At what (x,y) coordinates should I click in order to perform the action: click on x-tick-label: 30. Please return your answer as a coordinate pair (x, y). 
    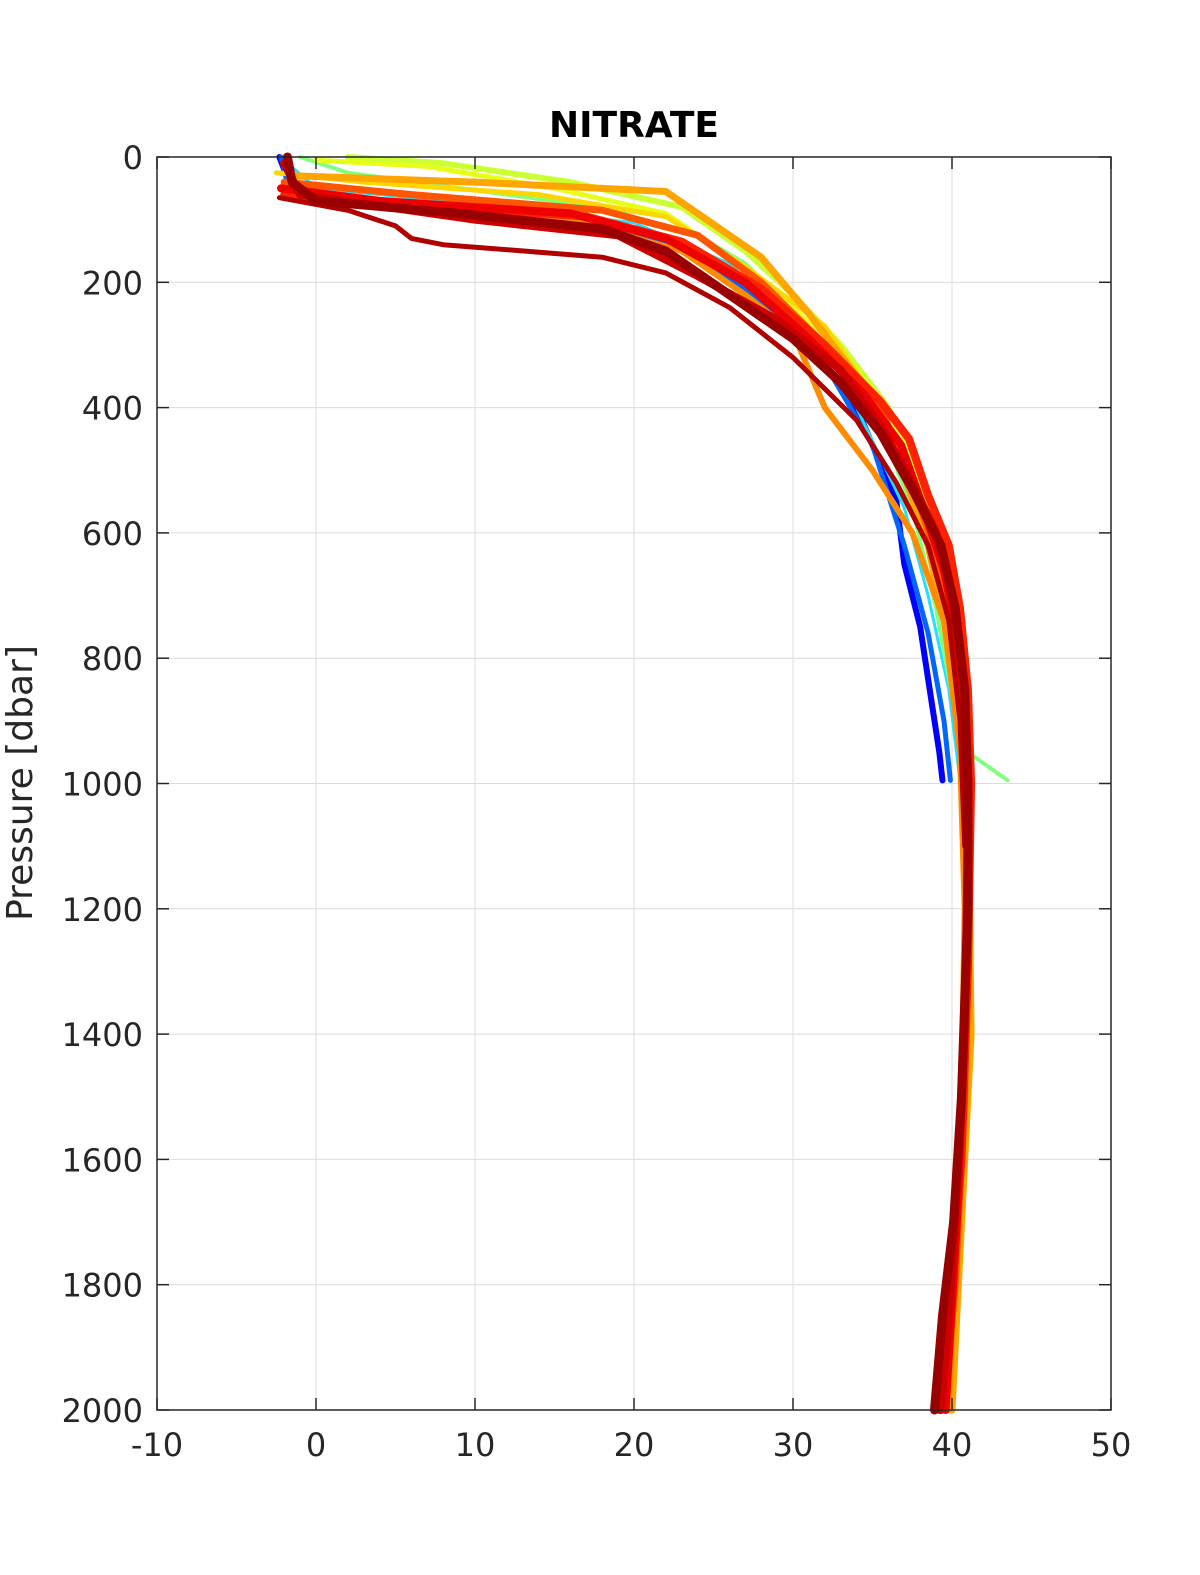
    Looking at the image, I should click on (793, 1445).